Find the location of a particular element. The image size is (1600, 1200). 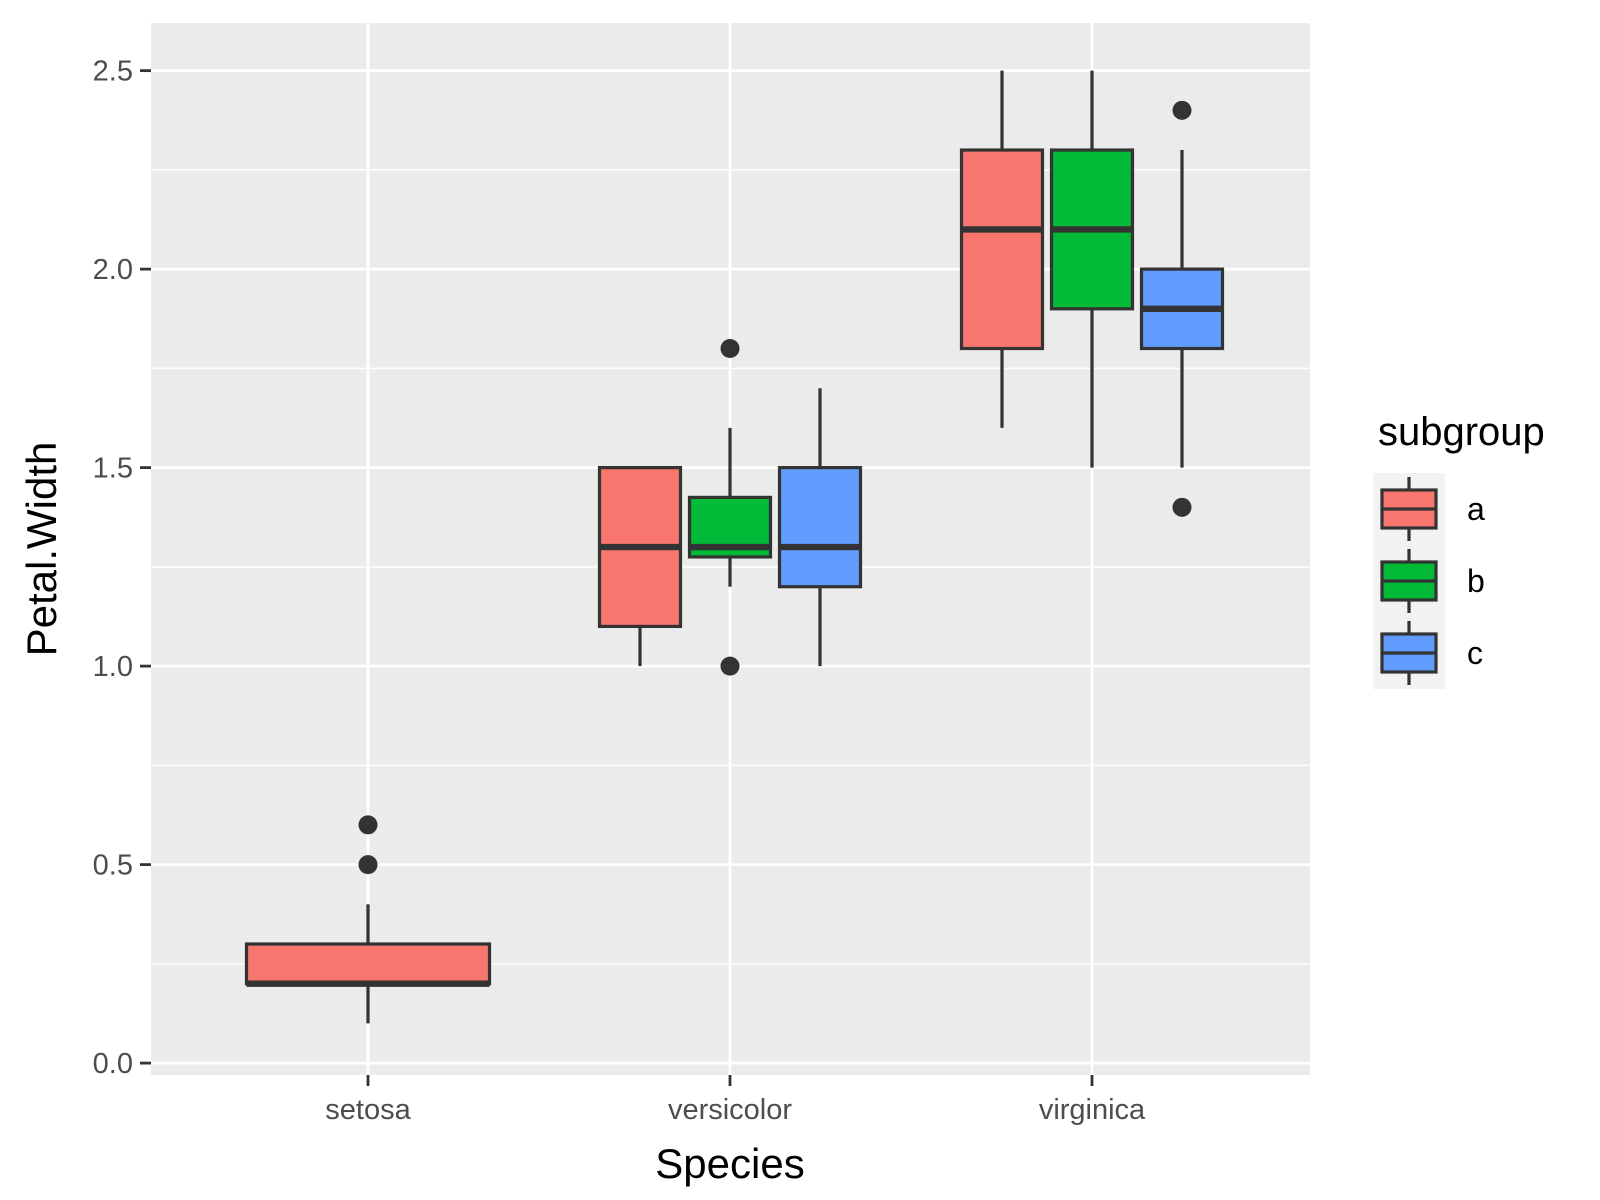

y-tick-label: 0.5 is located at coordinates (113, 866).